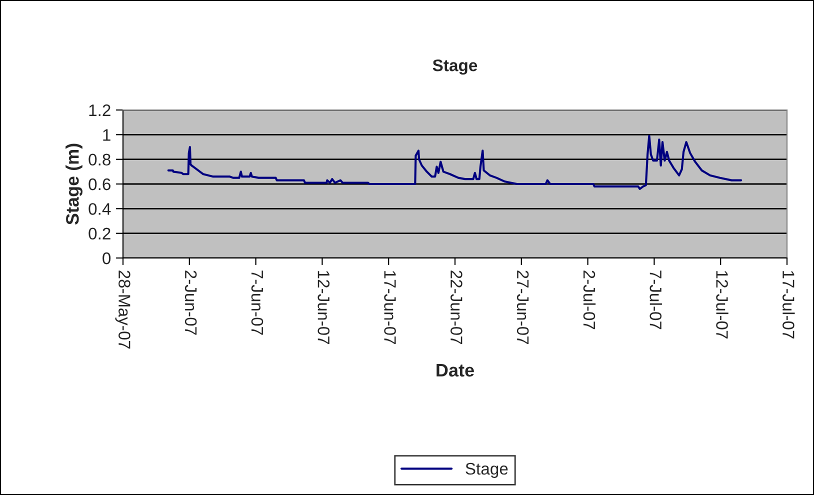 This screenshot has width=814, height=495. What do you see at coordinates (455, 370) in the screenshot?
I see `x-axis-title: Date` at bounding box center [455, 370].